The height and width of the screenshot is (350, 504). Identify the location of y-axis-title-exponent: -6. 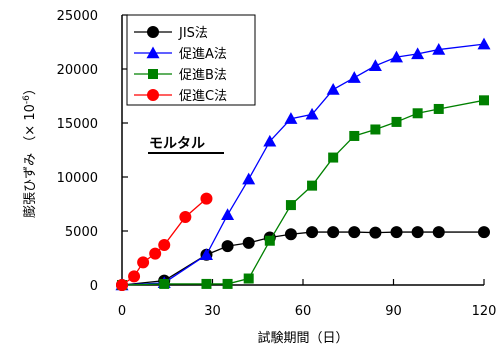
(27, 99).